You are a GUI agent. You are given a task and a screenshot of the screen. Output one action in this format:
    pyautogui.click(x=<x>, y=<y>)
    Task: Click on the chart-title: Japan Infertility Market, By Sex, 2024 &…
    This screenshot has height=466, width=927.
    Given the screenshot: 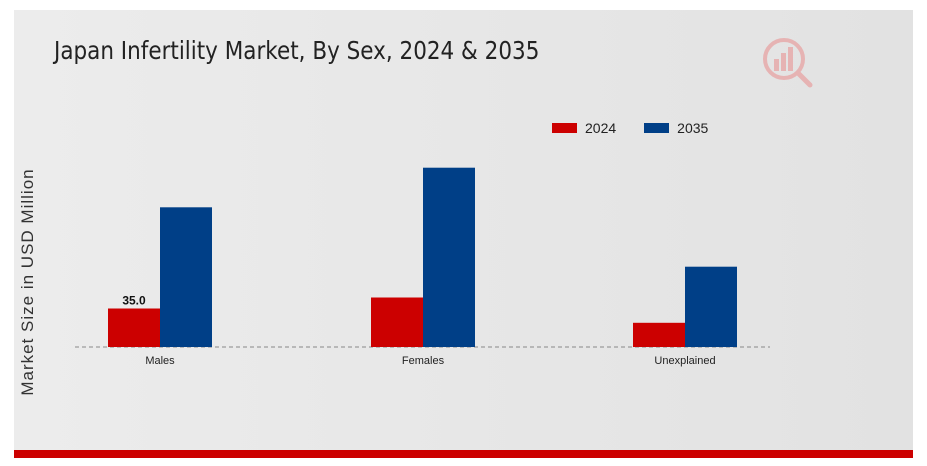 What is the action you would take?
    pyautogui.click(x=297, y=50)
    